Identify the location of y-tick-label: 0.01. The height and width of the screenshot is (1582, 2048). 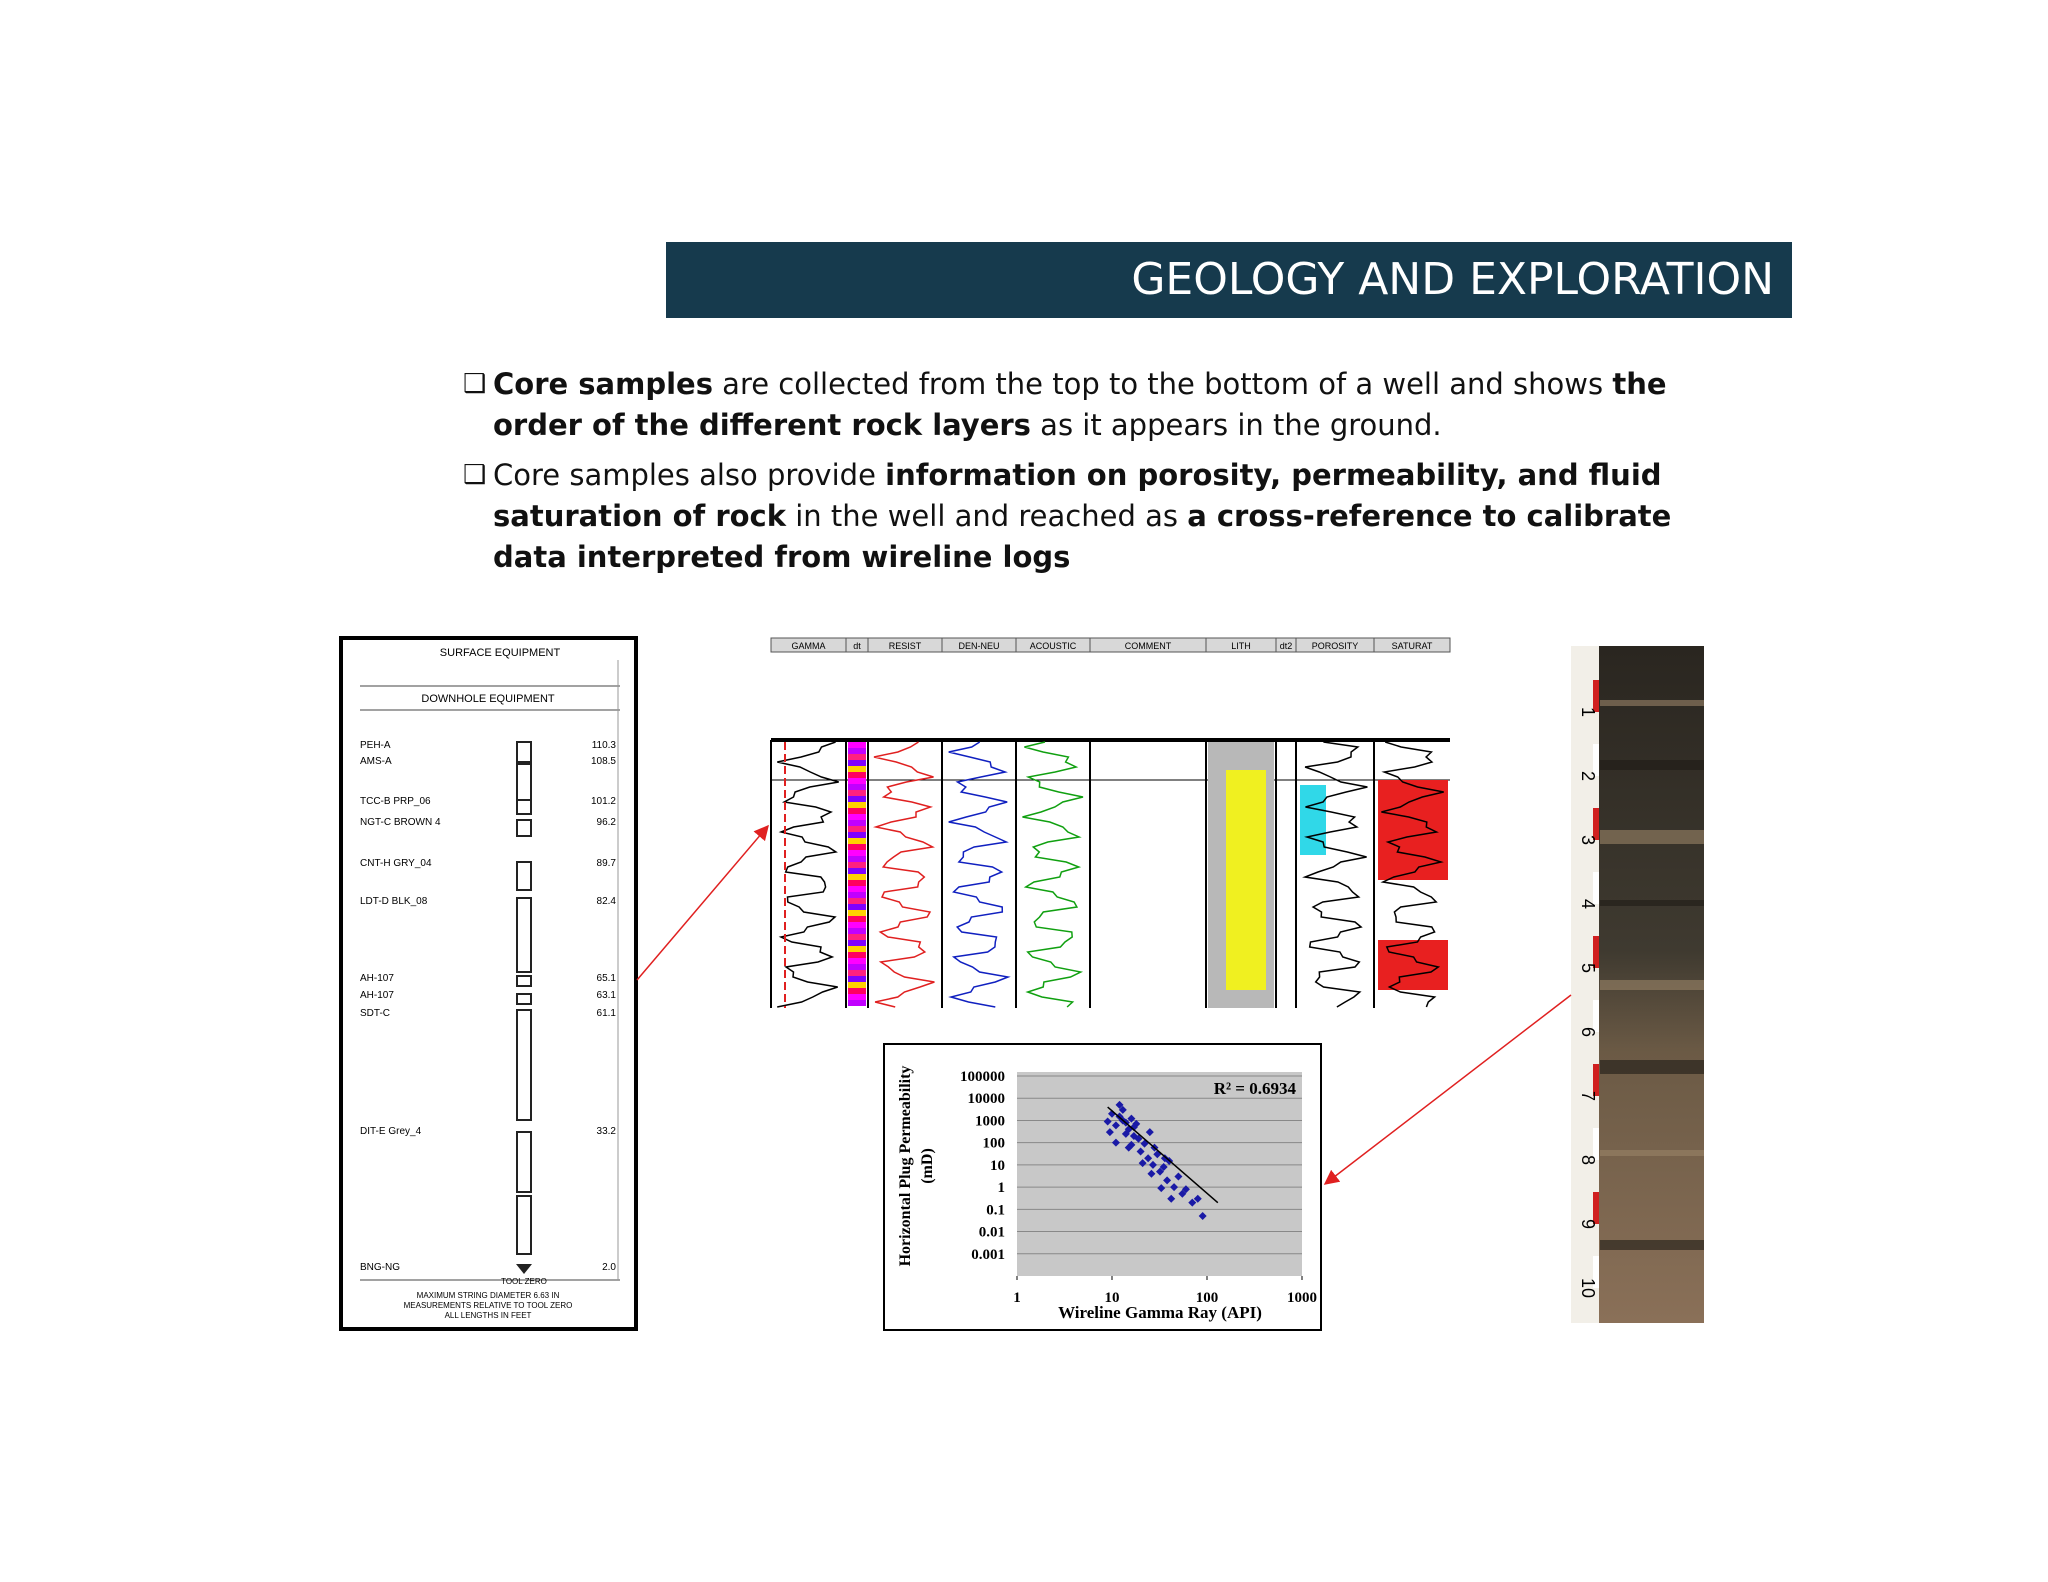
(992, 1233).